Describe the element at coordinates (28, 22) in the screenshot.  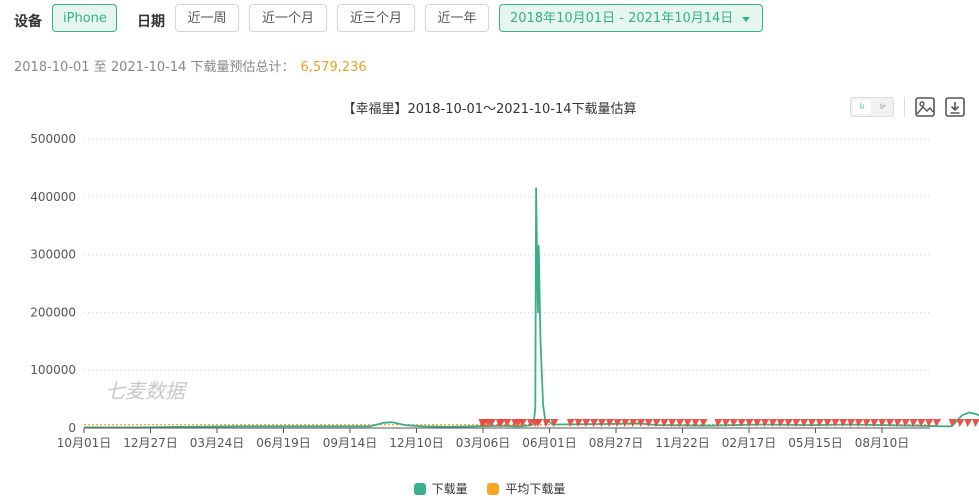
I see `device-label: 设备` at that location.